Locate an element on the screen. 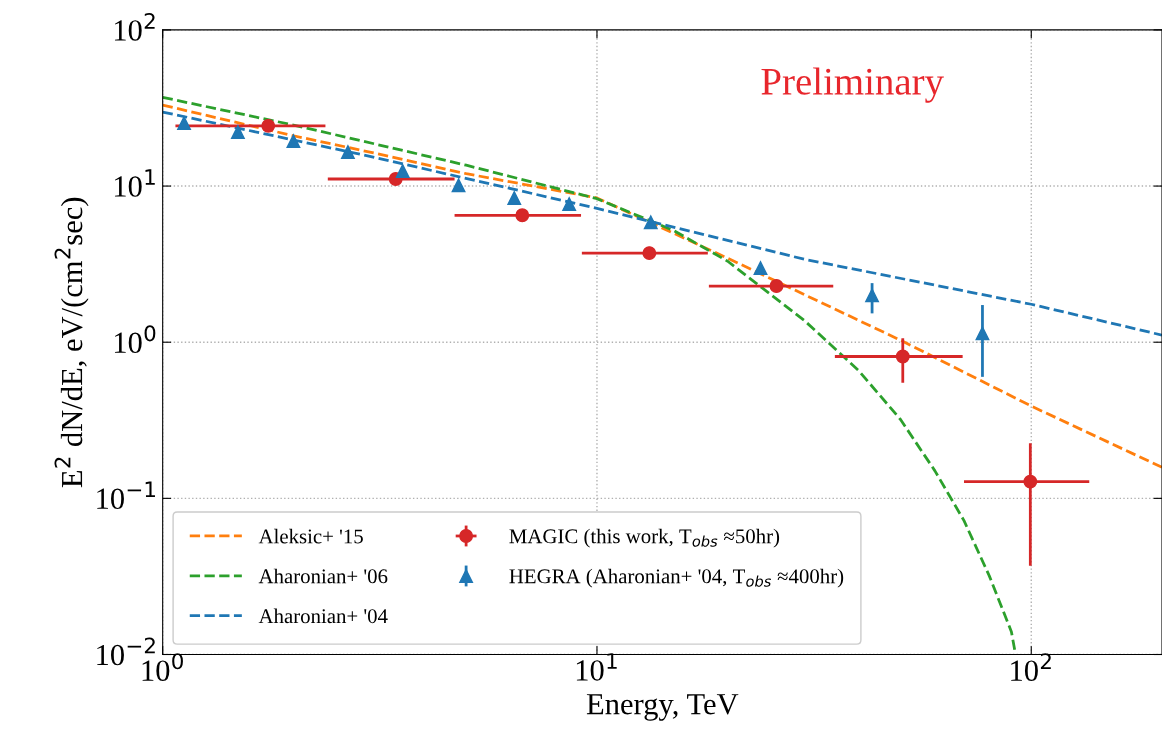 The height and width of the screenshot is (748, 1162). legend-label: HEGRA (Aharonian+ '04, T$_{obs}$ ≈400hr) is located at coordinates (676, 578).